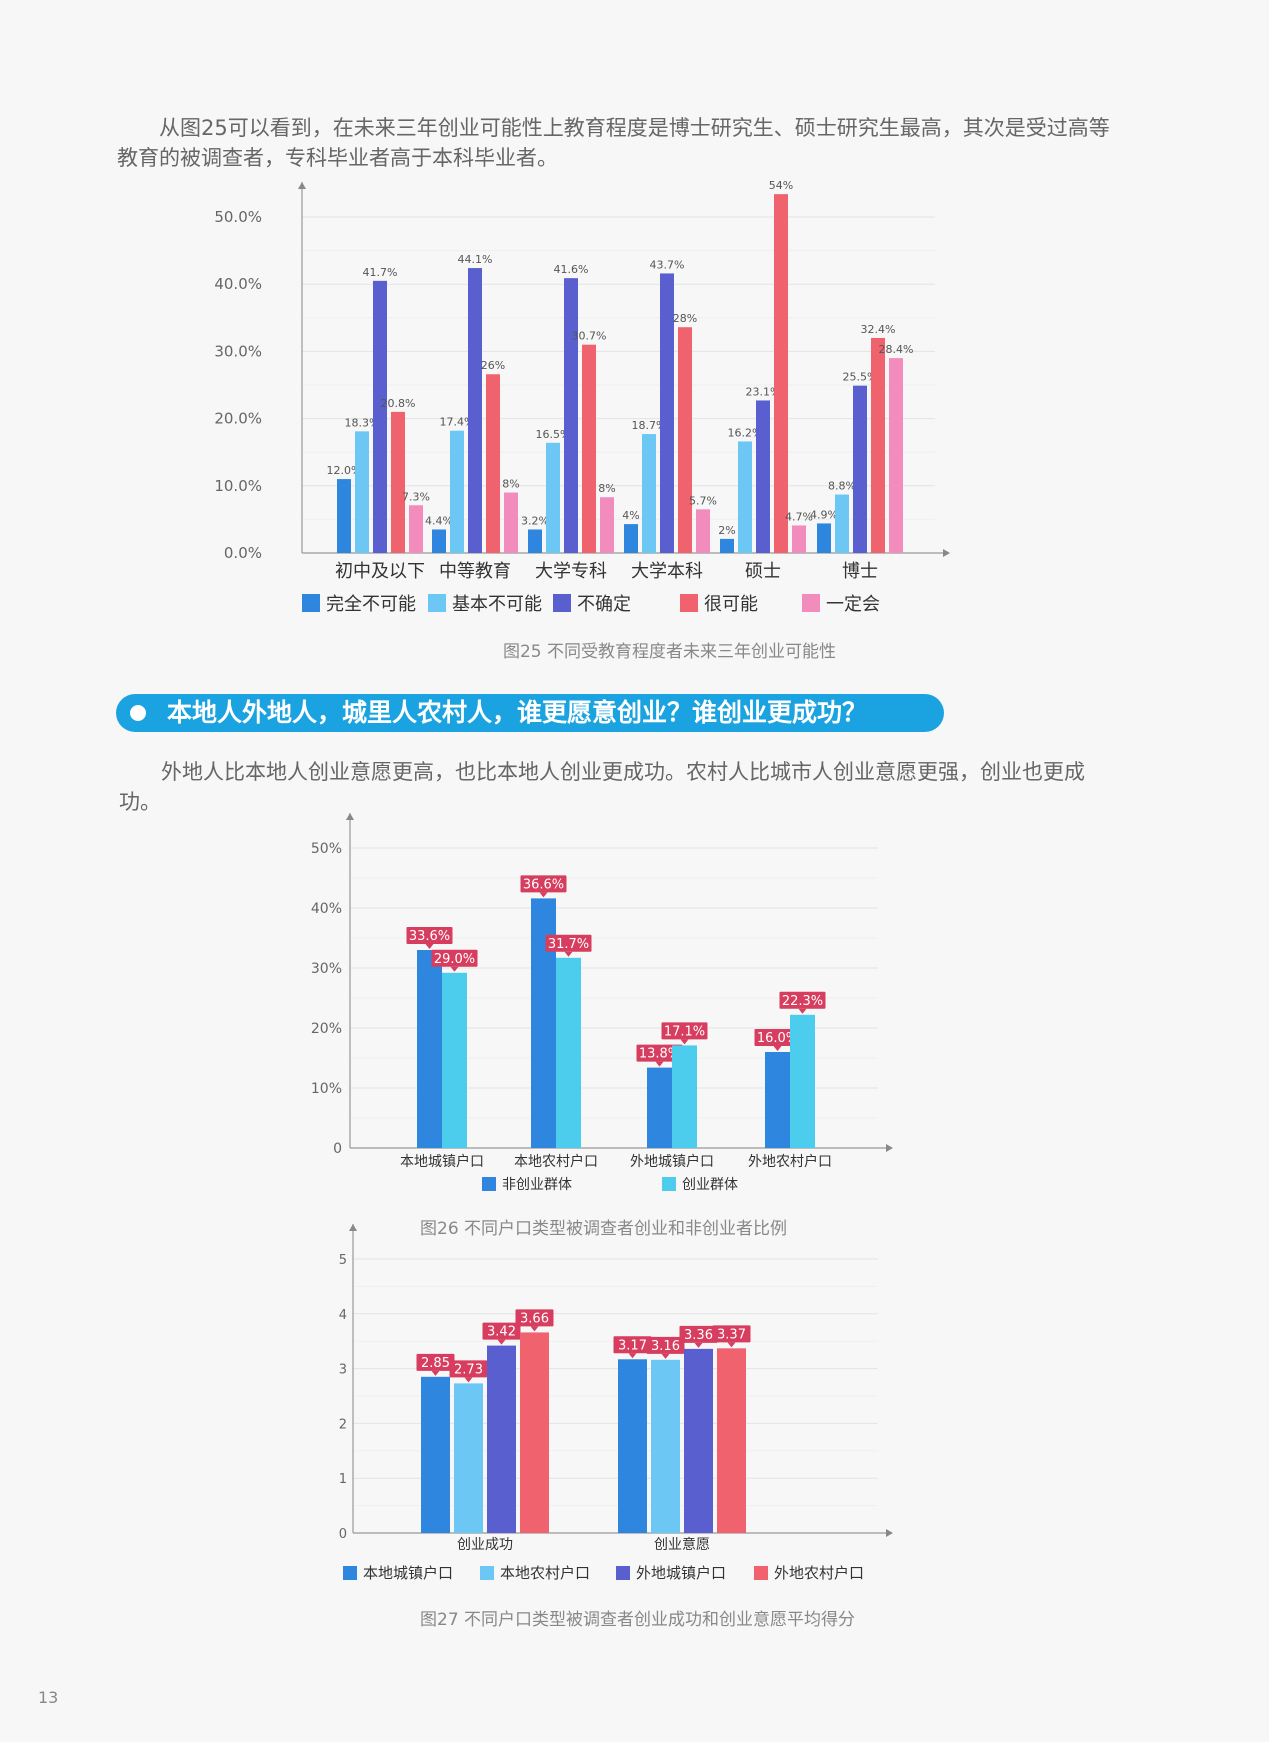 This screenshot has height=1742, width=1269. I want to click on data-label: 2.73, so click(468, 1369).